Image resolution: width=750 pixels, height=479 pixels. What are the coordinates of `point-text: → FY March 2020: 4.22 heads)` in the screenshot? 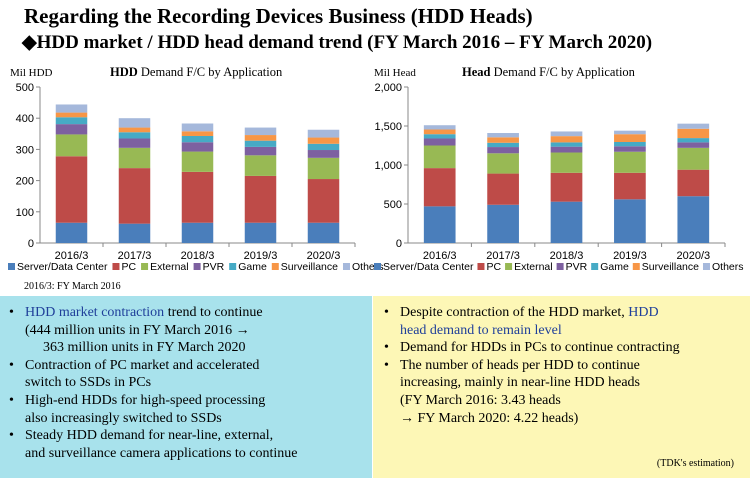 It's located at (489, 418).